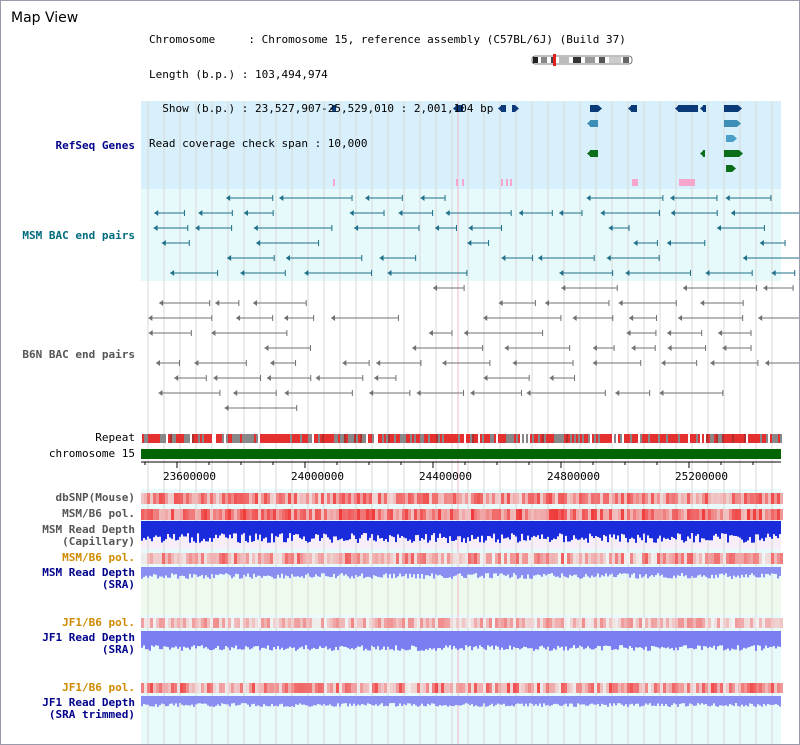 This screenshot has height=745, width=800. I want to click on chromosome-ideogram, so click(582, 60).